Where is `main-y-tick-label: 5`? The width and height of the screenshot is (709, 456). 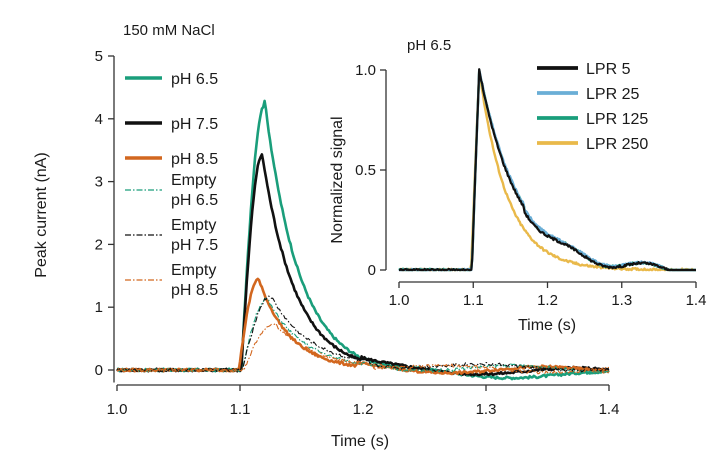 main-y-tick-label: 5 is located at coordinates (99, 56).